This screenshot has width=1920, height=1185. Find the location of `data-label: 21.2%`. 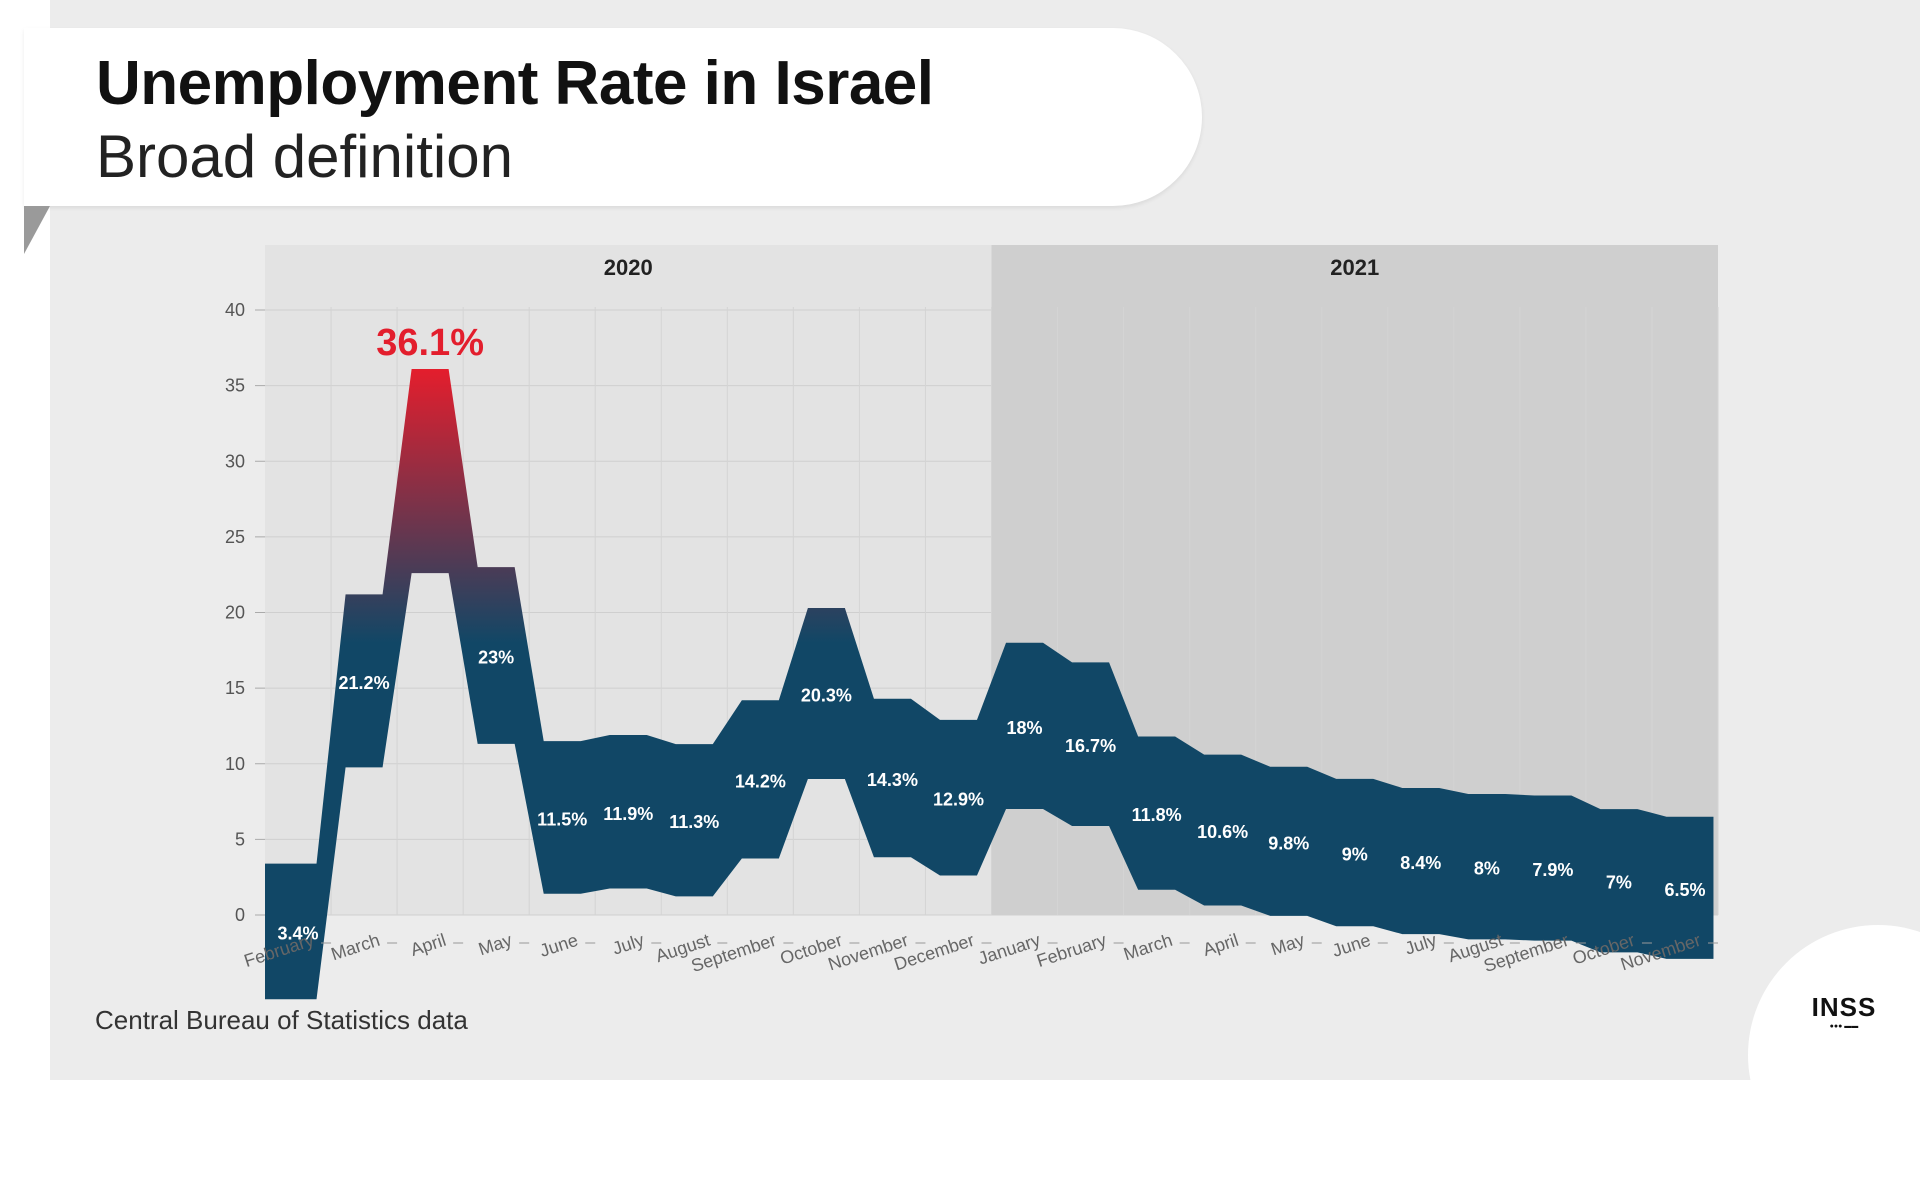

data-label: 21.2% is located at coordinates (364, 683).